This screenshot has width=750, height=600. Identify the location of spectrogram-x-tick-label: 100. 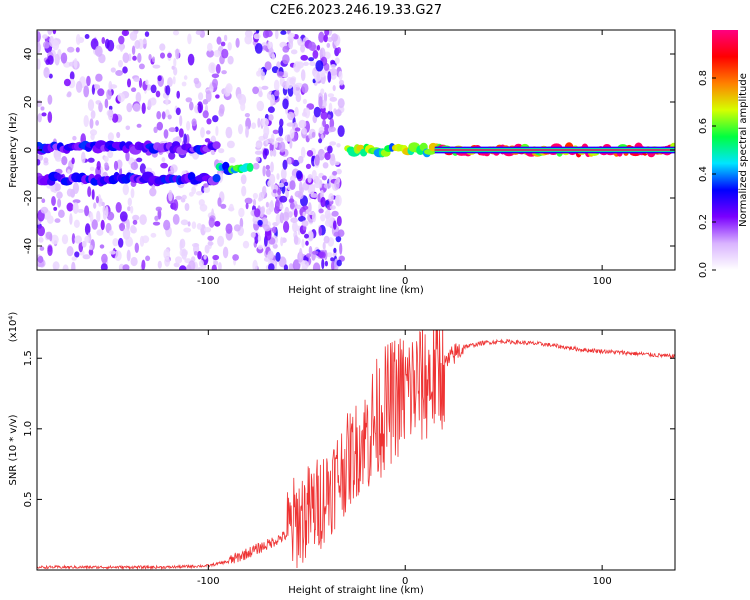
(602, 281).